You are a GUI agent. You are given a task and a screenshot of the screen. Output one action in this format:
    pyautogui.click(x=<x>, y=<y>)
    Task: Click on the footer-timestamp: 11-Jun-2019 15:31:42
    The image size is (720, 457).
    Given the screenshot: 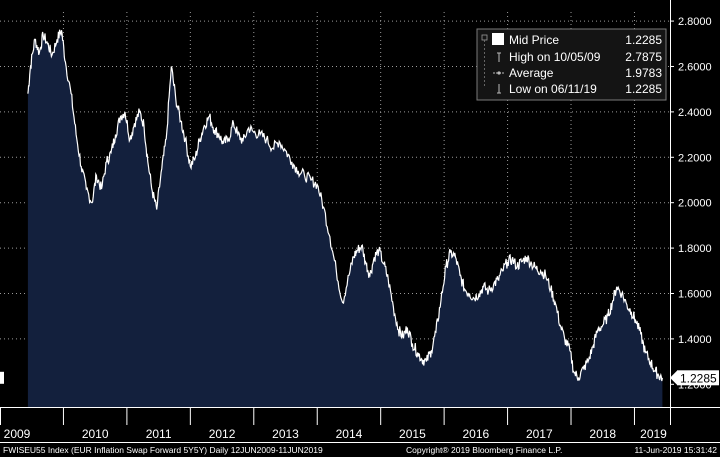 What is the action you would take?
    pyautogui.click(x=675, y=450)
    